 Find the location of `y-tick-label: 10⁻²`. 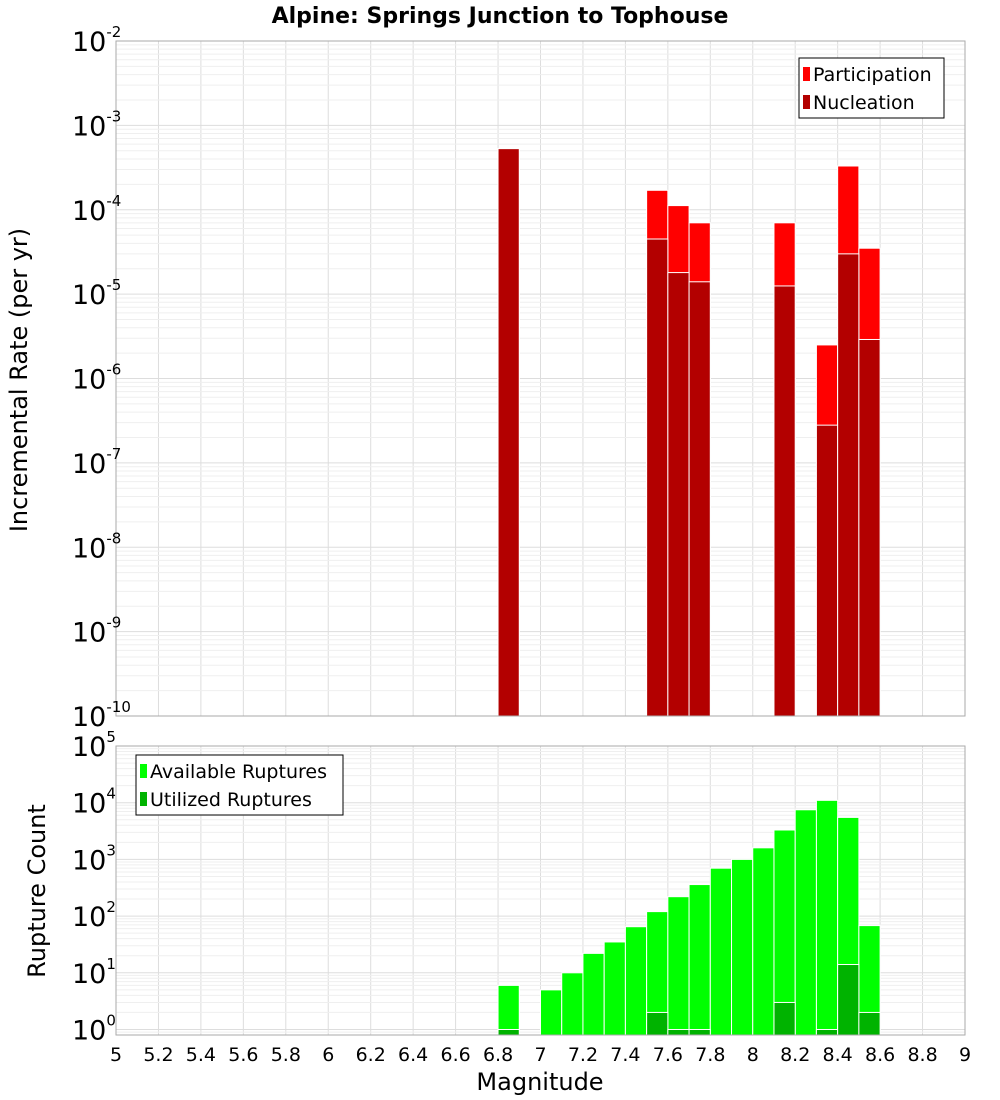

y-tick-label: 10⁻² is located at coordinates (96, 40).